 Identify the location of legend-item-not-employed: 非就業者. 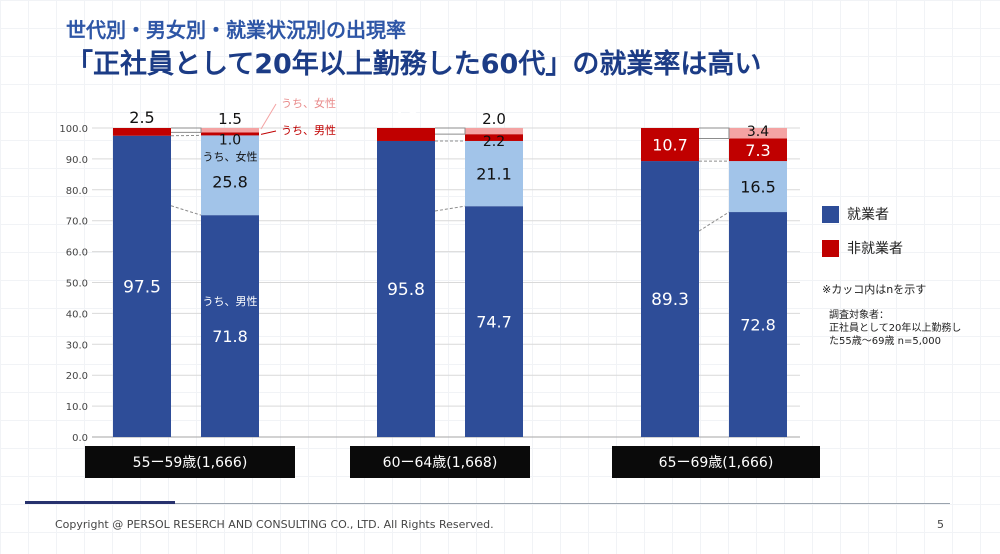
(862, 248).